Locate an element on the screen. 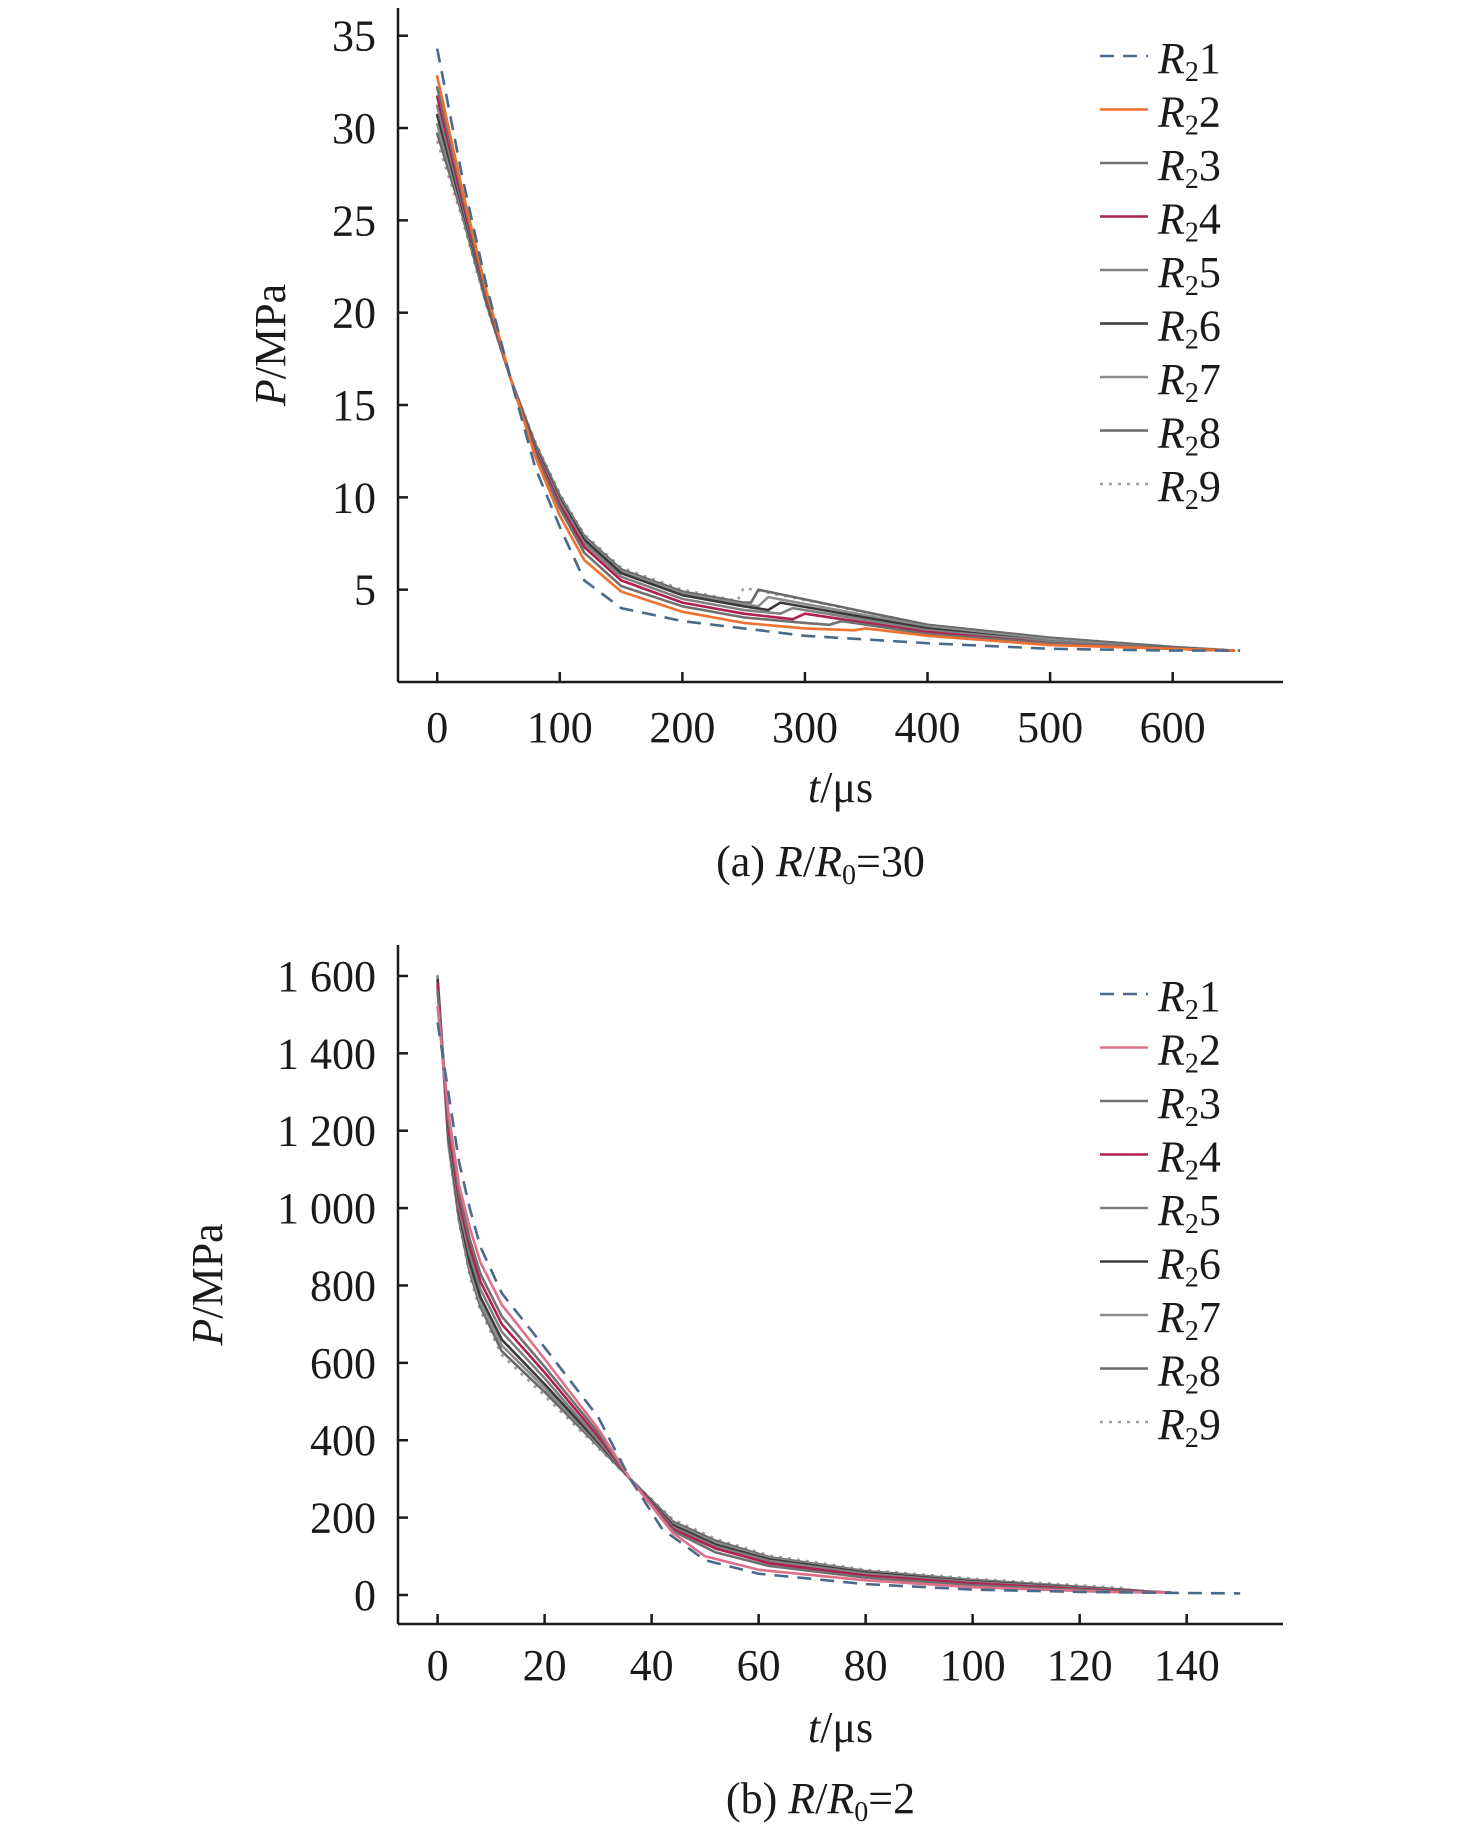  x-tick-label: 600 is located at coordinates (1173, 727).